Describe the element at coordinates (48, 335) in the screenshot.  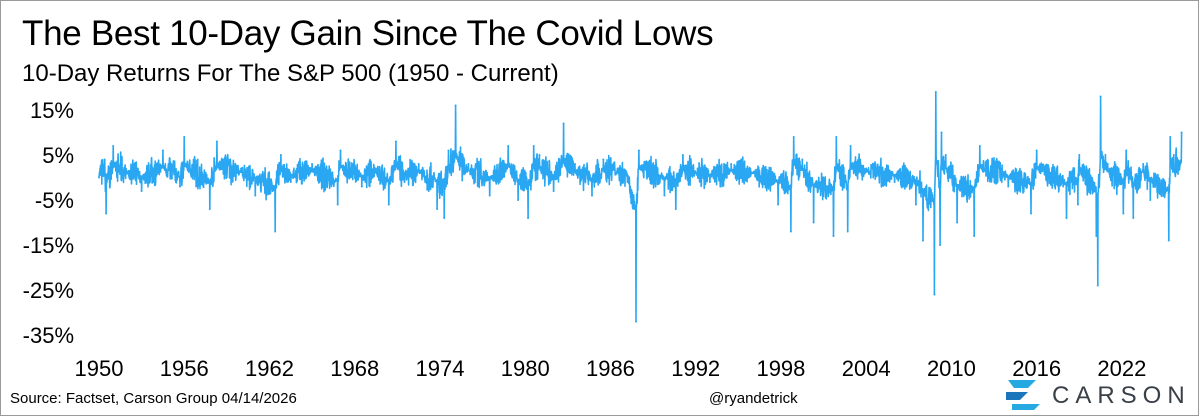
I see `y-tick-label: -35%` at that location.